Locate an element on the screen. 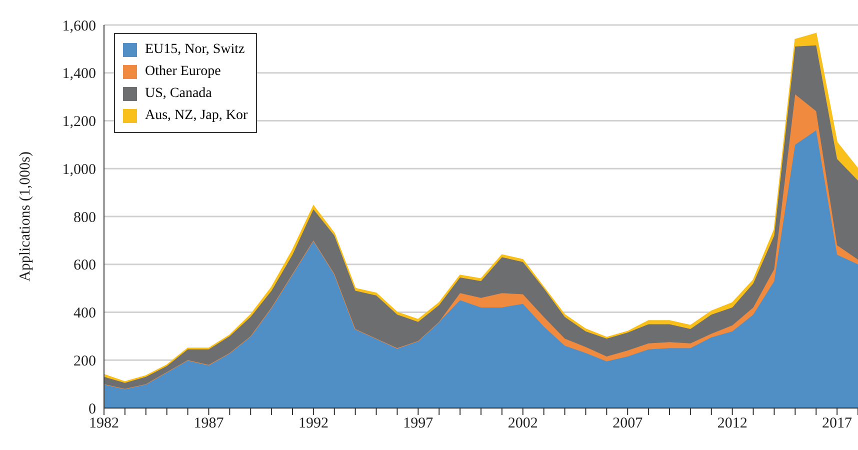 This screenshot has width=858, height=450. y-tick-label: 1,600 is located at coordinates (79, 26).